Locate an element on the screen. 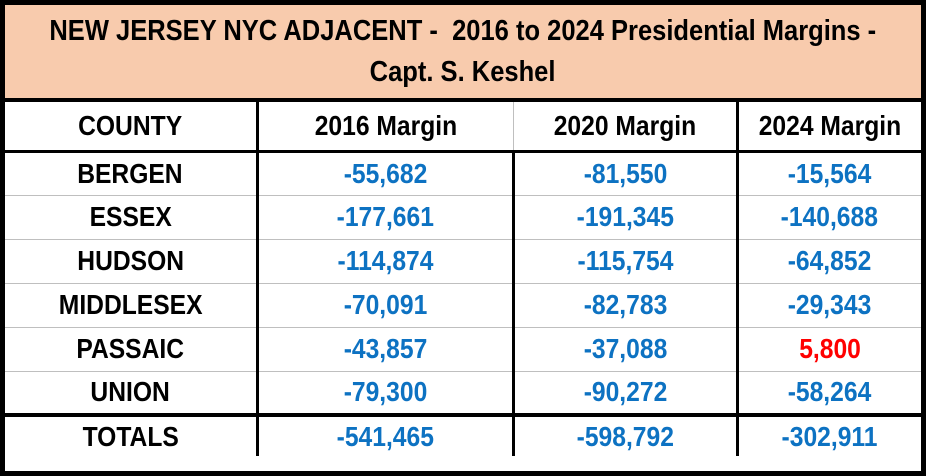 The width and height of the screenshot is (926, 476). margin-2016-value: -70,091 is located at coordinates (385, 304).